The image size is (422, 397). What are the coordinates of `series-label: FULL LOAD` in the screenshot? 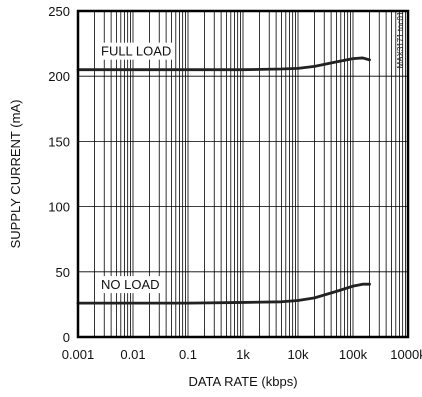 It's located at (136, 51).